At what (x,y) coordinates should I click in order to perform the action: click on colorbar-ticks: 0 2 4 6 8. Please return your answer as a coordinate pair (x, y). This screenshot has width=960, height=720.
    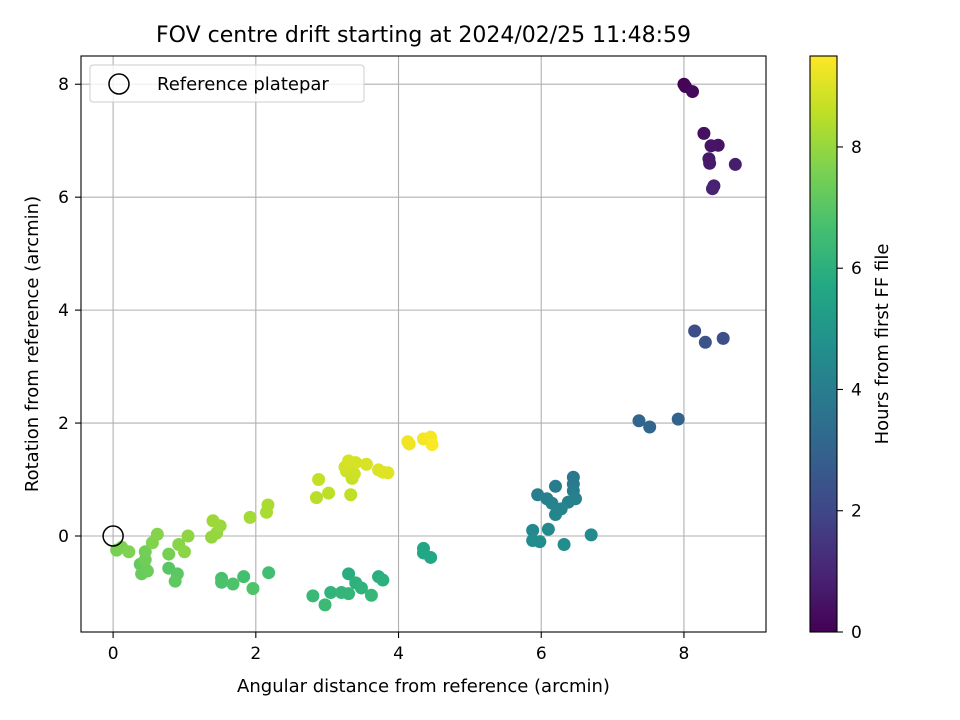
    Looking at the image, I should click on (849, 390).